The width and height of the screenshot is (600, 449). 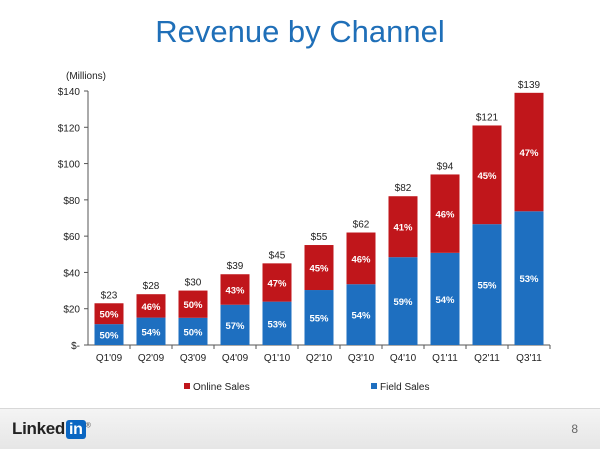 What do you see at coordinates (69, 165) in the screenshot?
I see `y-tick-label: $100` at bounding box center [69, 165].